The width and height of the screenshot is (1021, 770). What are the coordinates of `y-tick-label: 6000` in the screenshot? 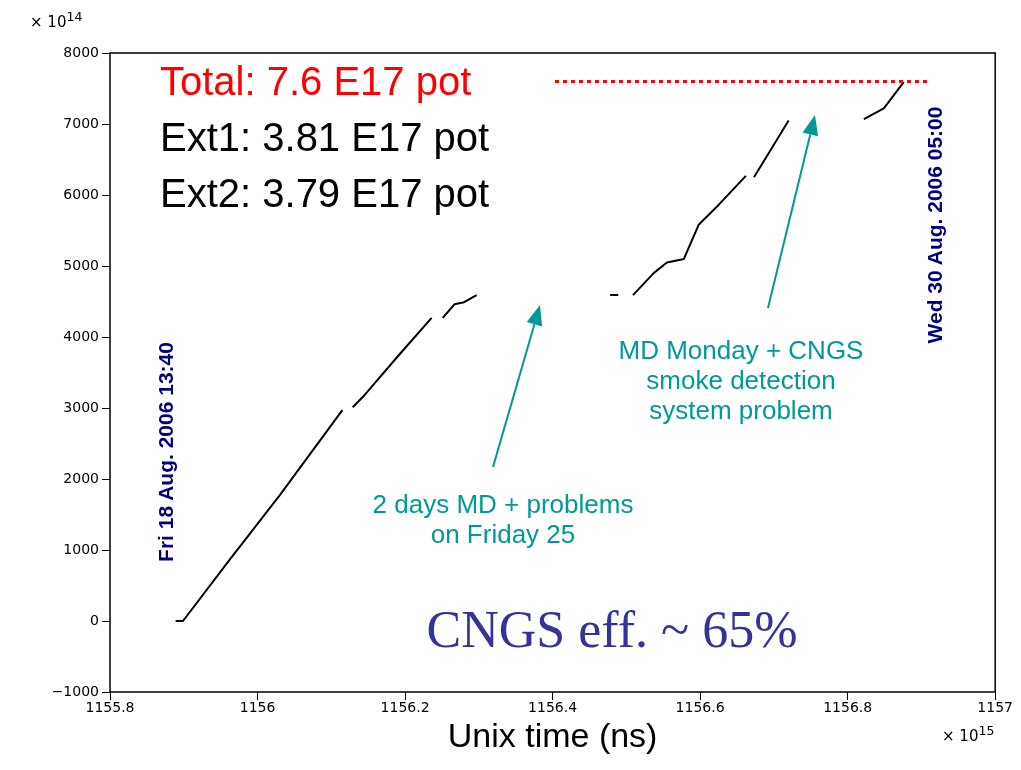 It's located at (81, 193).